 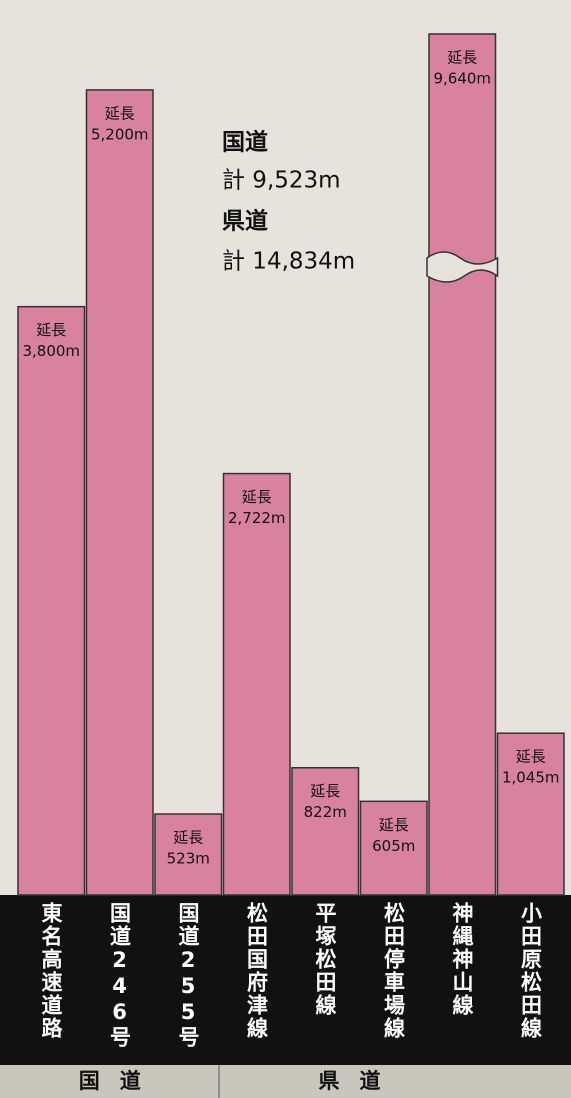 What do you see at coordinates (281, 181) in the screenshot?
I see `annotation-text: 計 9,523m` at bounding box center [281, 181].